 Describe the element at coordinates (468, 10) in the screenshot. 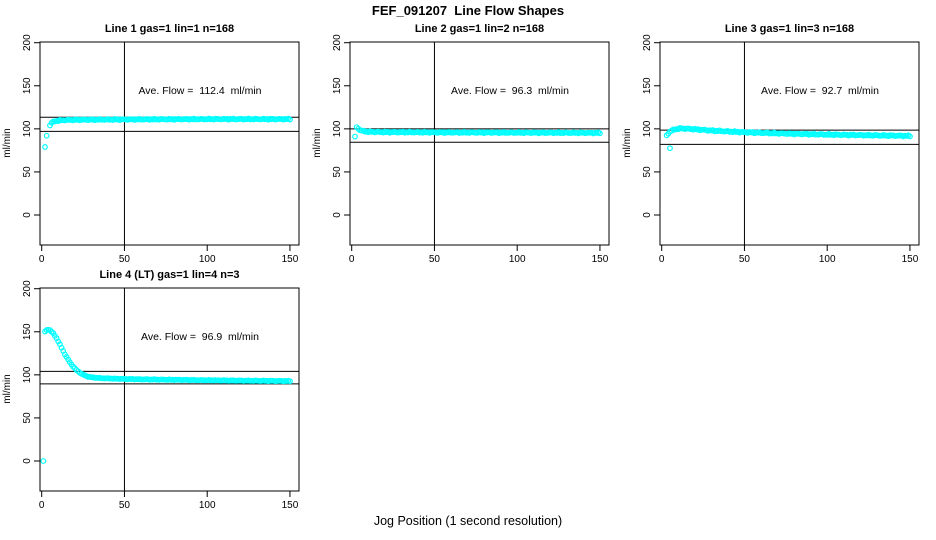

I see `chart-main-title: FEF_091207 Line Flow Shapes` at that location.